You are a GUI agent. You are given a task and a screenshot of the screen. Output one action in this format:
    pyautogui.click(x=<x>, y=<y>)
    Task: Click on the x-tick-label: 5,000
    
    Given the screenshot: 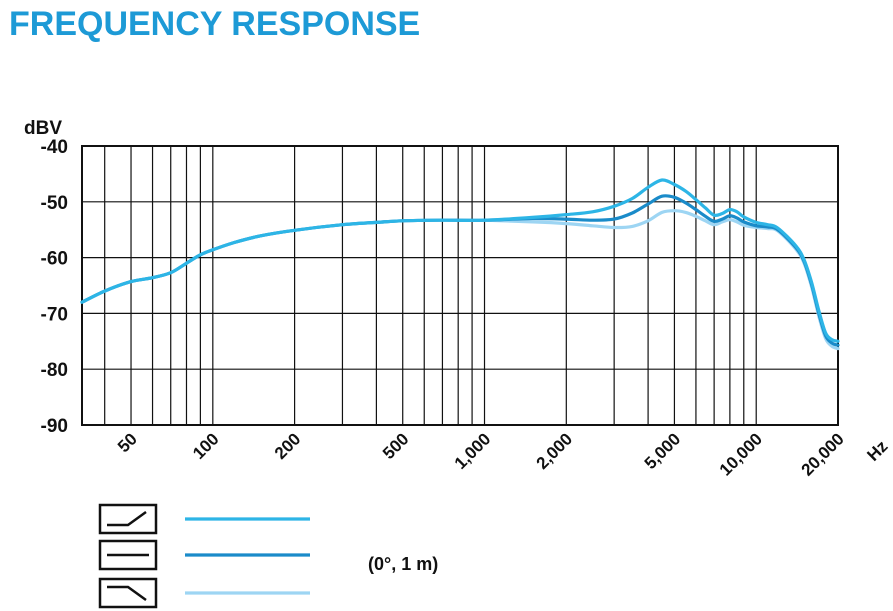 What is the action you would take?
    pyautogui.click(x=663, y=451)
    